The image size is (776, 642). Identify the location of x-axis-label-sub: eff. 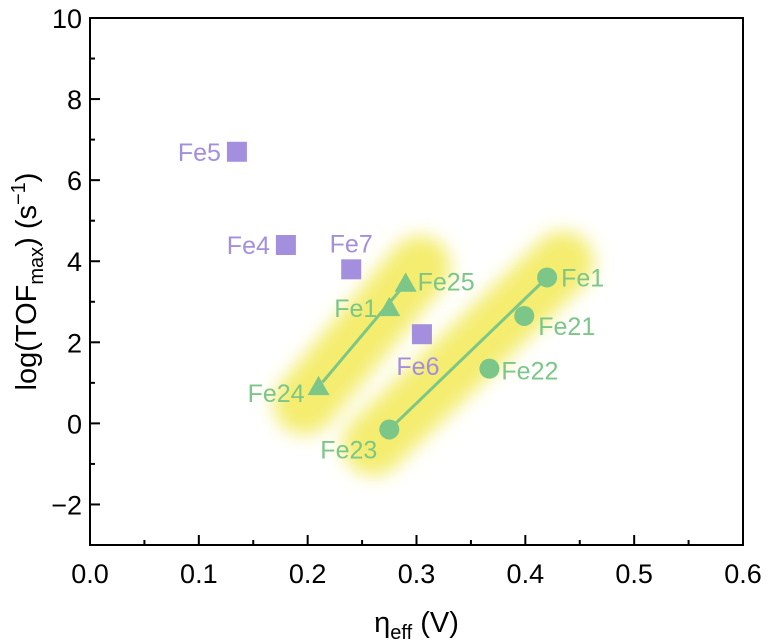
(401, 632).